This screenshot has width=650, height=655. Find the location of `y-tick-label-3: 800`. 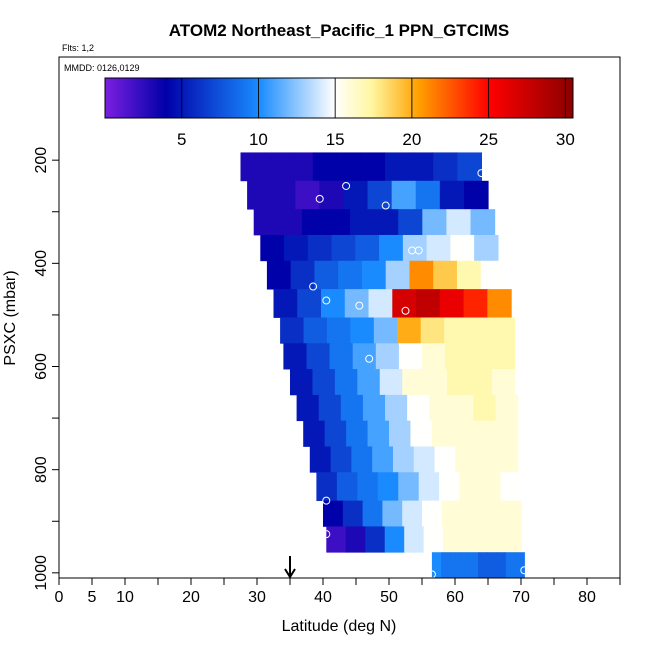

y-tick-label-3: 800 is located at coordinates (41, 469).